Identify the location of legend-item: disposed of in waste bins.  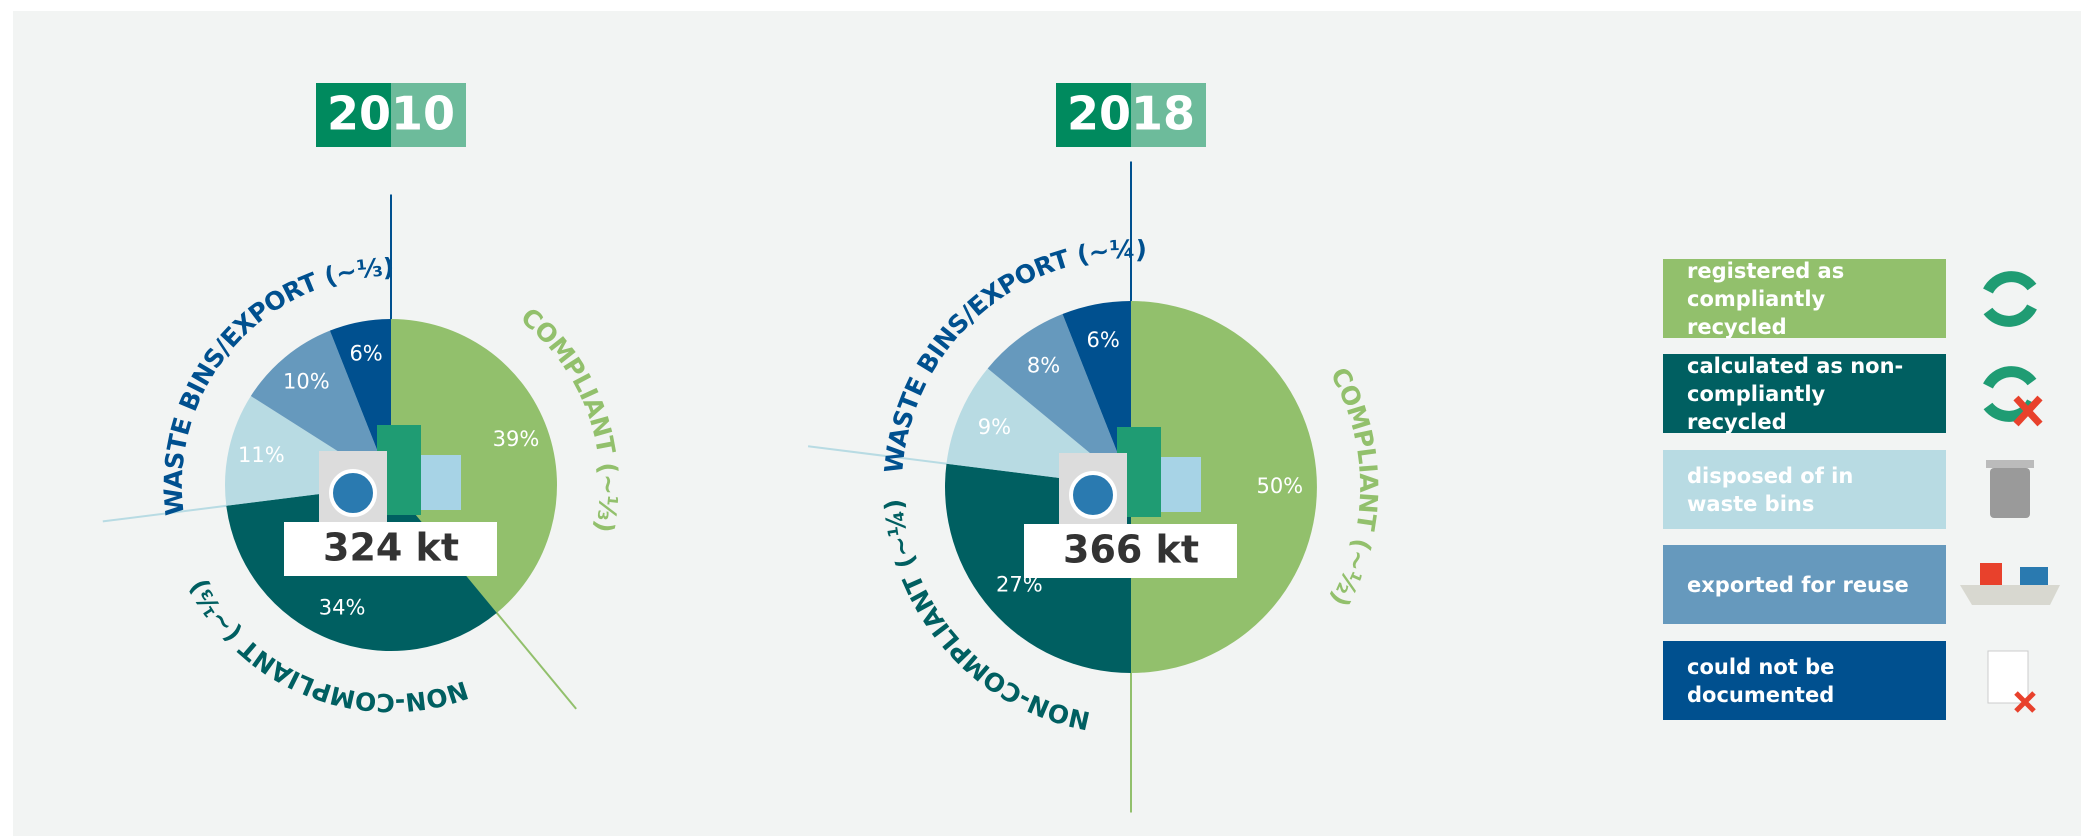
(1804, 489).